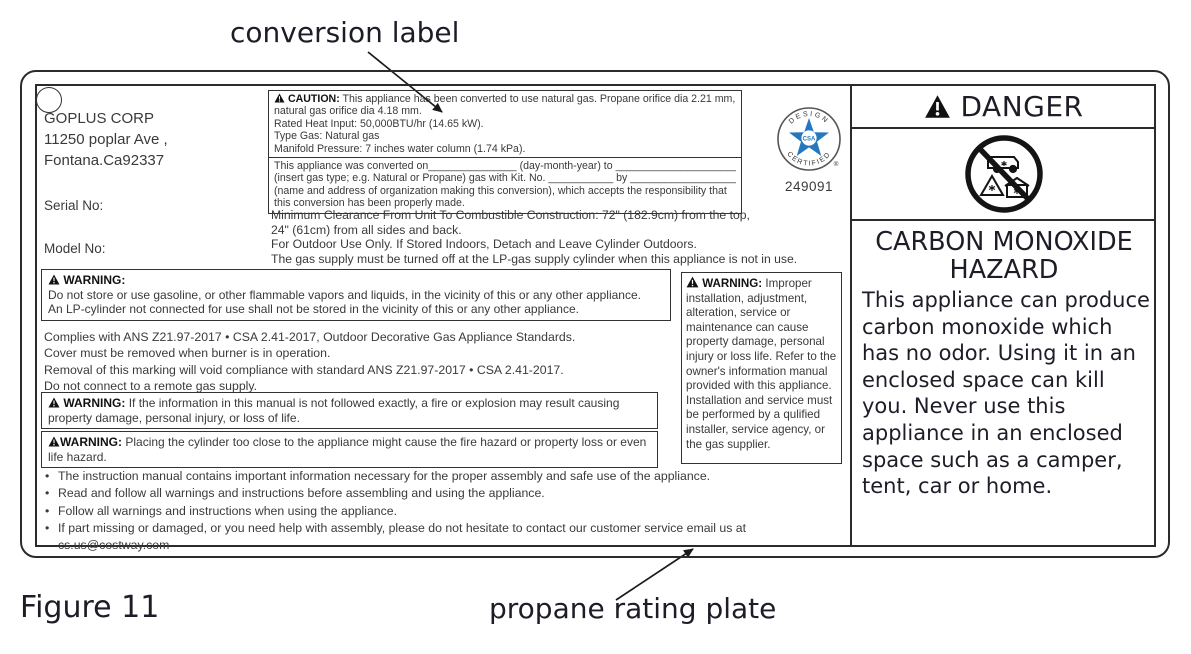 This screenshot has height=654, width=1191. I want to click on registered-mark: ®, so click(836, 164).